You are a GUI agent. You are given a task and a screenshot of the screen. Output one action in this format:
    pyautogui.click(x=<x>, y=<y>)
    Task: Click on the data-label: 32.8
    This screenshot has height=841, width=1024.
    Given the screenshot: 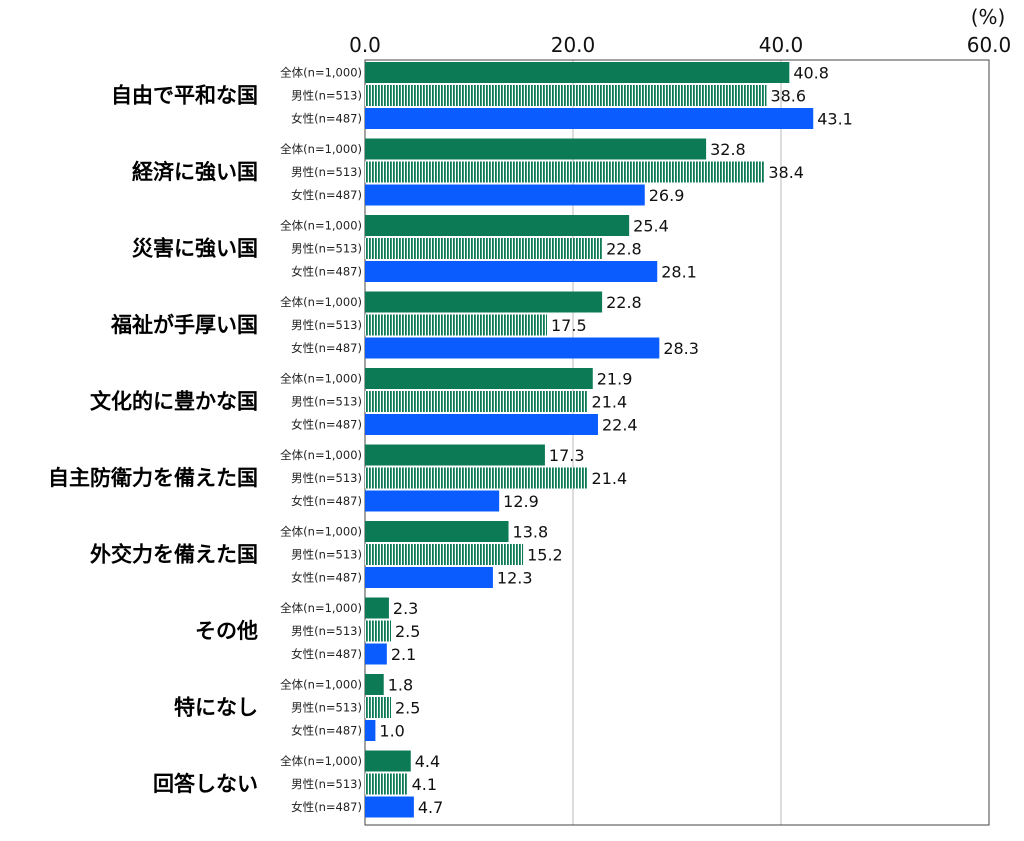 What is the action you would take?
    pyautogui.click(x=728, y=149)
    